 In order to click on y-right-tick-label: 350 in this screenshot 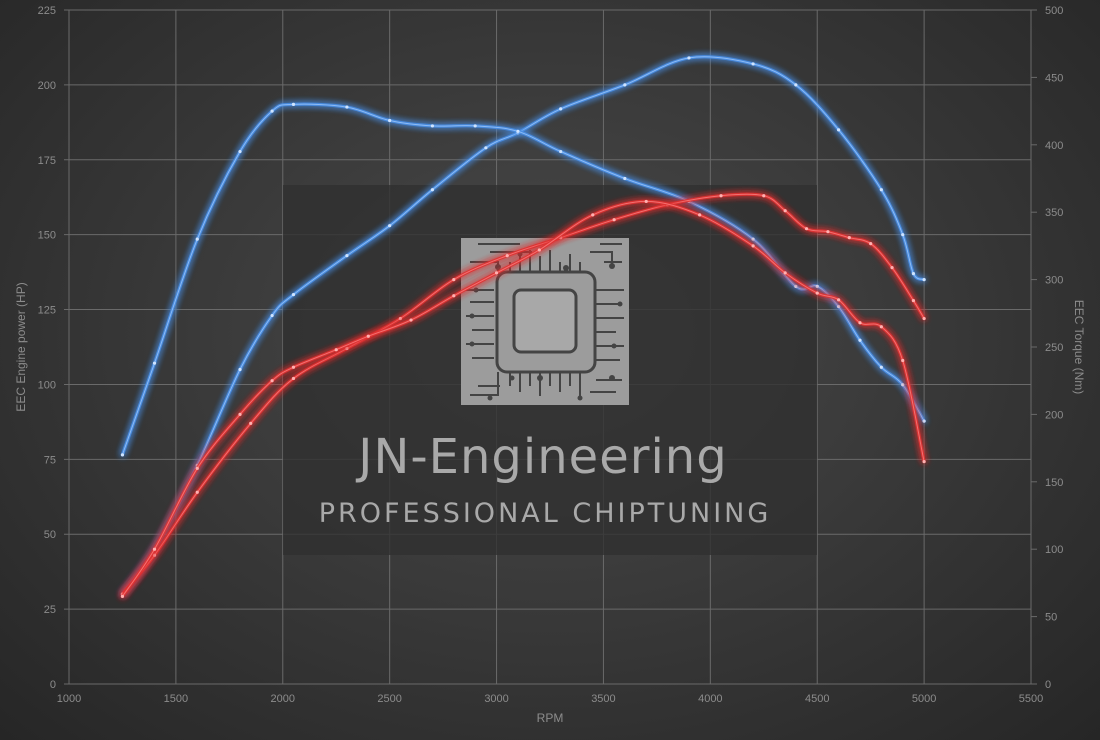, I will do `click(1054, 213)`.